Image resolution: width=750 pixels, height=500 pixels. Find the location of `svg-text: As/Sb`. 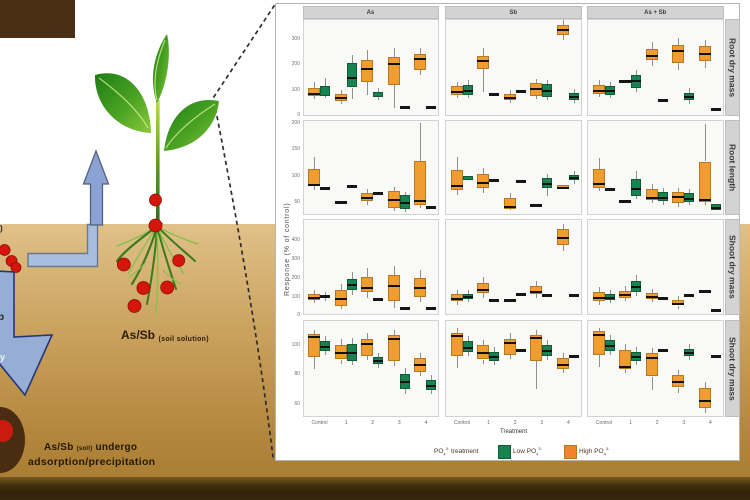

svg-text: As/Sb is located at coordinates (138, 335).